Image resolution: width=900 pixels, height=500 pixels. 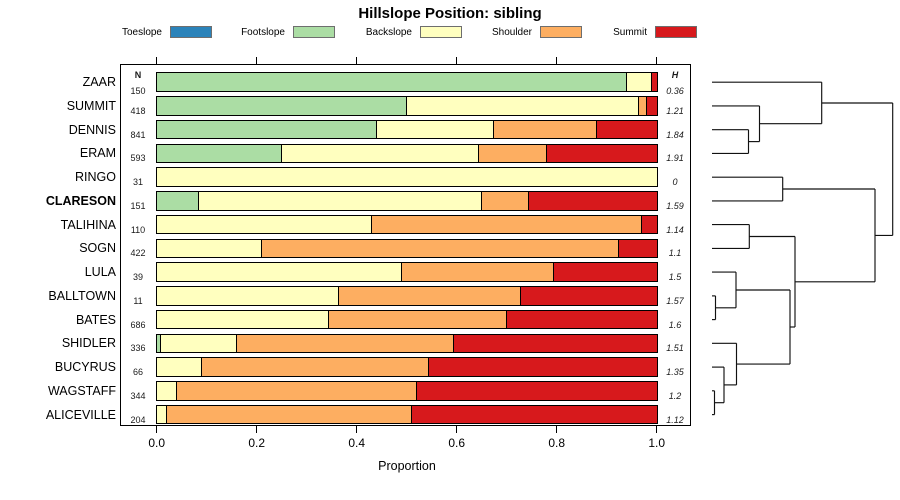 What do you see at coordinates (81, 390) in the screenshot?
I see `row-label: WAGSTAFF` at bounding box center [81, 390].